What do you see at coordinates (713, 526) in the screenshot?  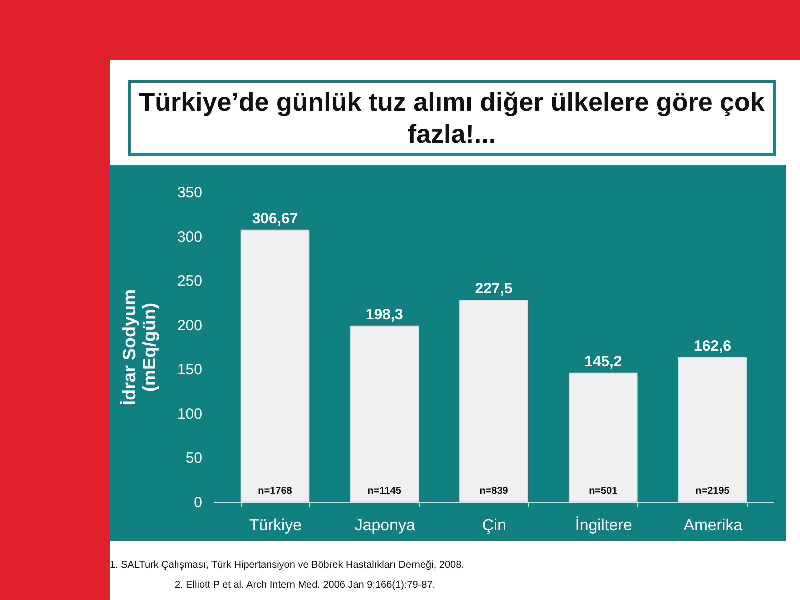 I see `x-tick-label: Amerika` at bounding box center [713, 526].